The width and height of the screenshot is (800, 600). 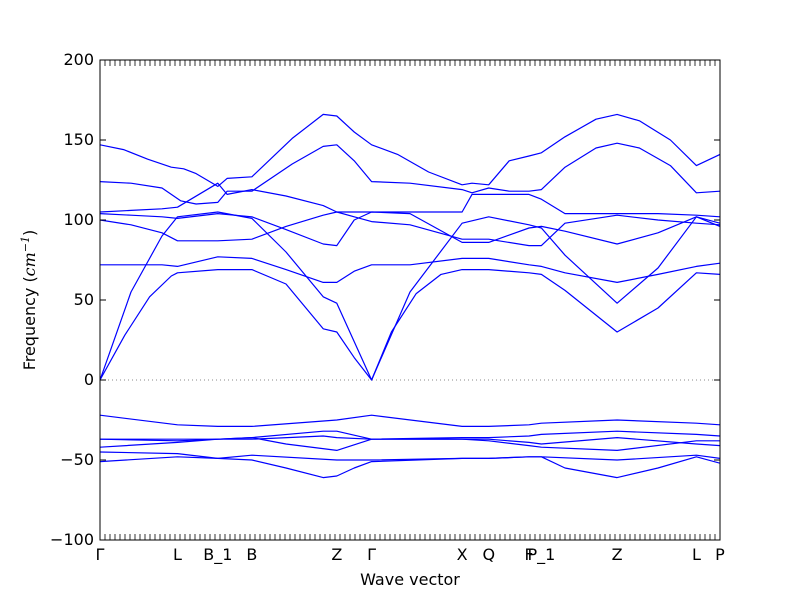 What do you see at coordinates (78, 219) in the screenshot?
I see `y-tick-label: 100` at bounding box center [78, 219].